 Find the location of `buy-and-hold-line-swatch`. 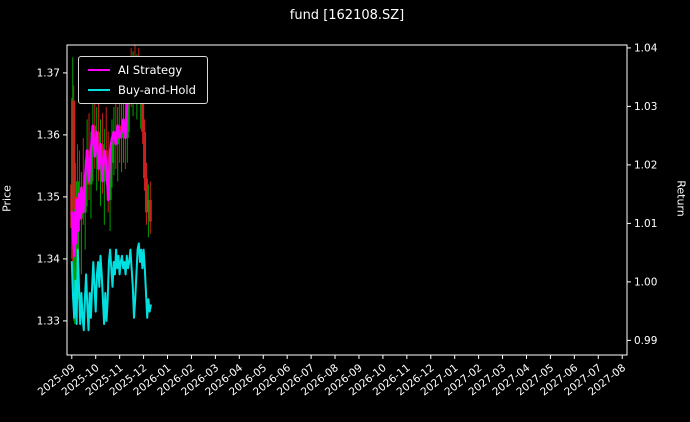

buy-and-hold-line-swatch is located at coordinates (99, 90).